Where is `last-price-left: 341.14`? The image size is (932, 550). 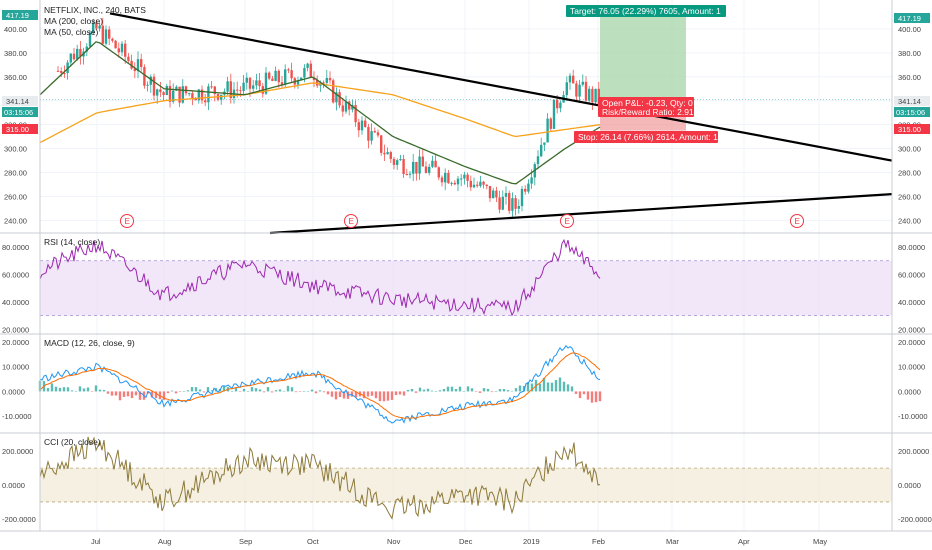
last-price-left: 341.14 is located at coordinates (17, 101).